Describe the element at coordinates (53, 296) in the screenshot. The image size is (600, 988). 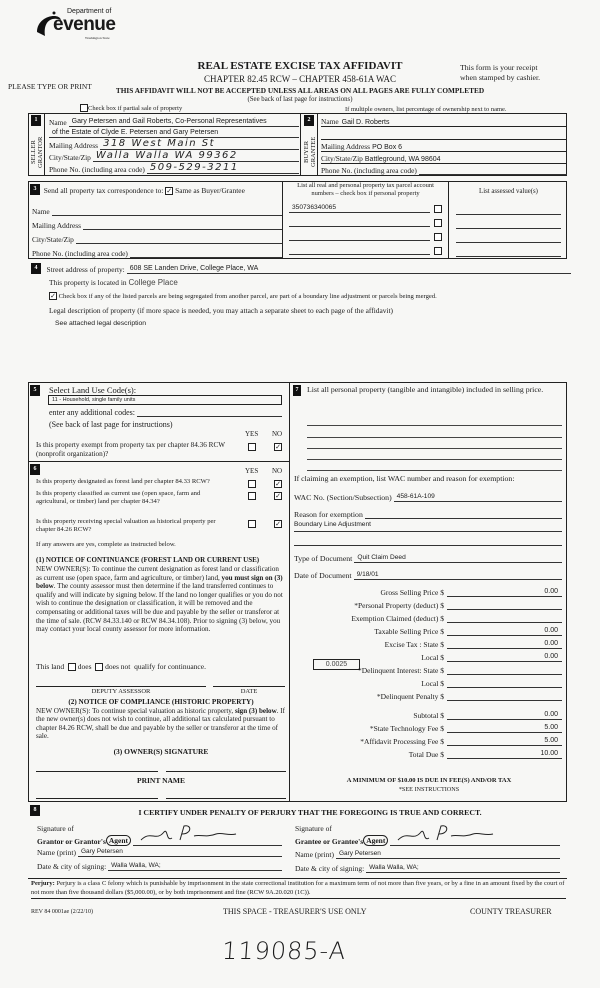
I see `segregated-checkbox: ✓` at that location.